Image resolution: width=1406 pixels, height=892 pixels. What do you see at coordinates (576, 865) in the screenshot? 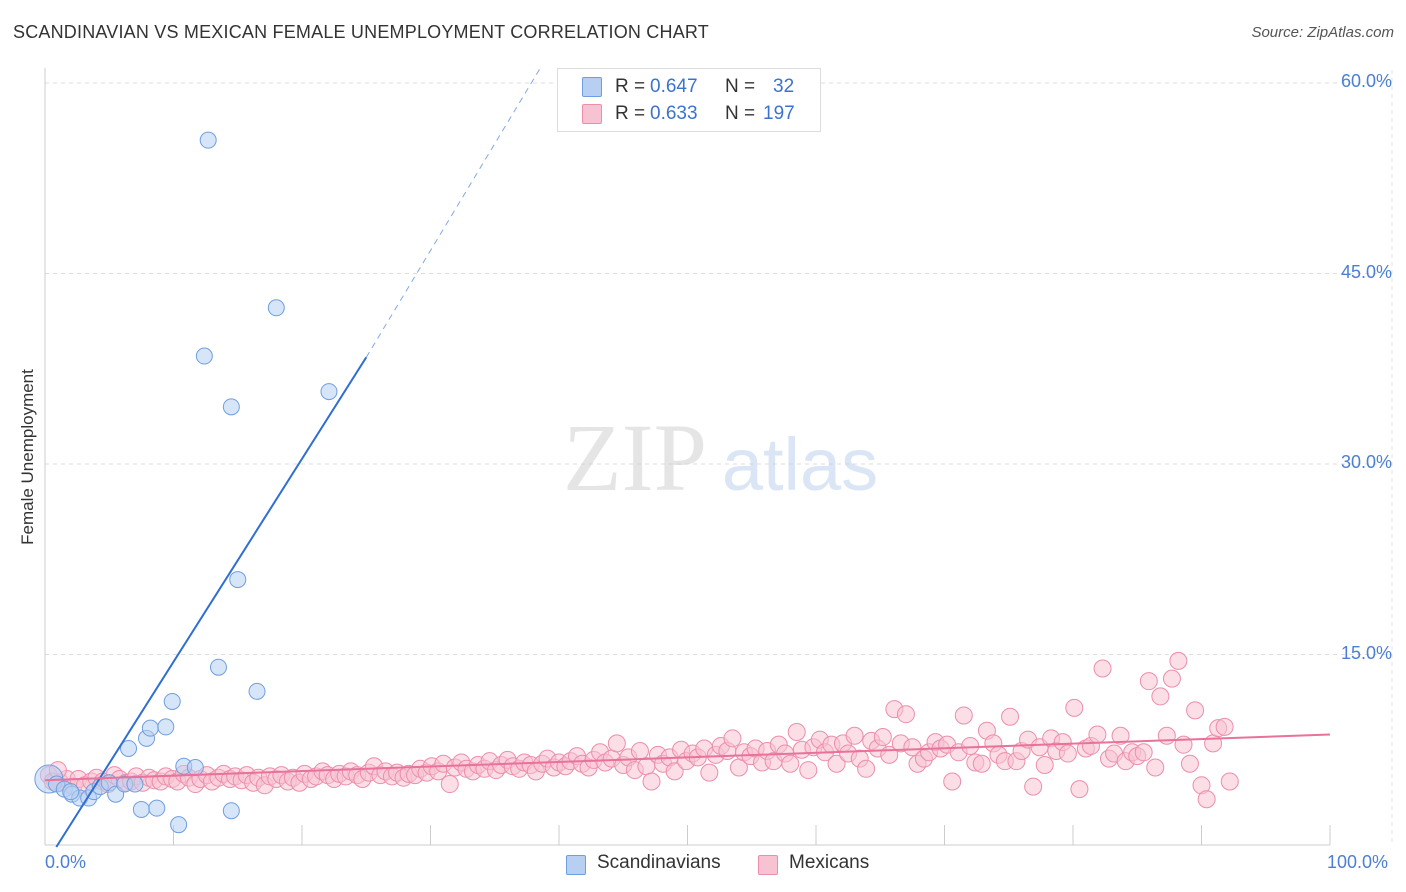
I see `bottom-legend-swatch-scandinavians` at bounding box center [576, 865].